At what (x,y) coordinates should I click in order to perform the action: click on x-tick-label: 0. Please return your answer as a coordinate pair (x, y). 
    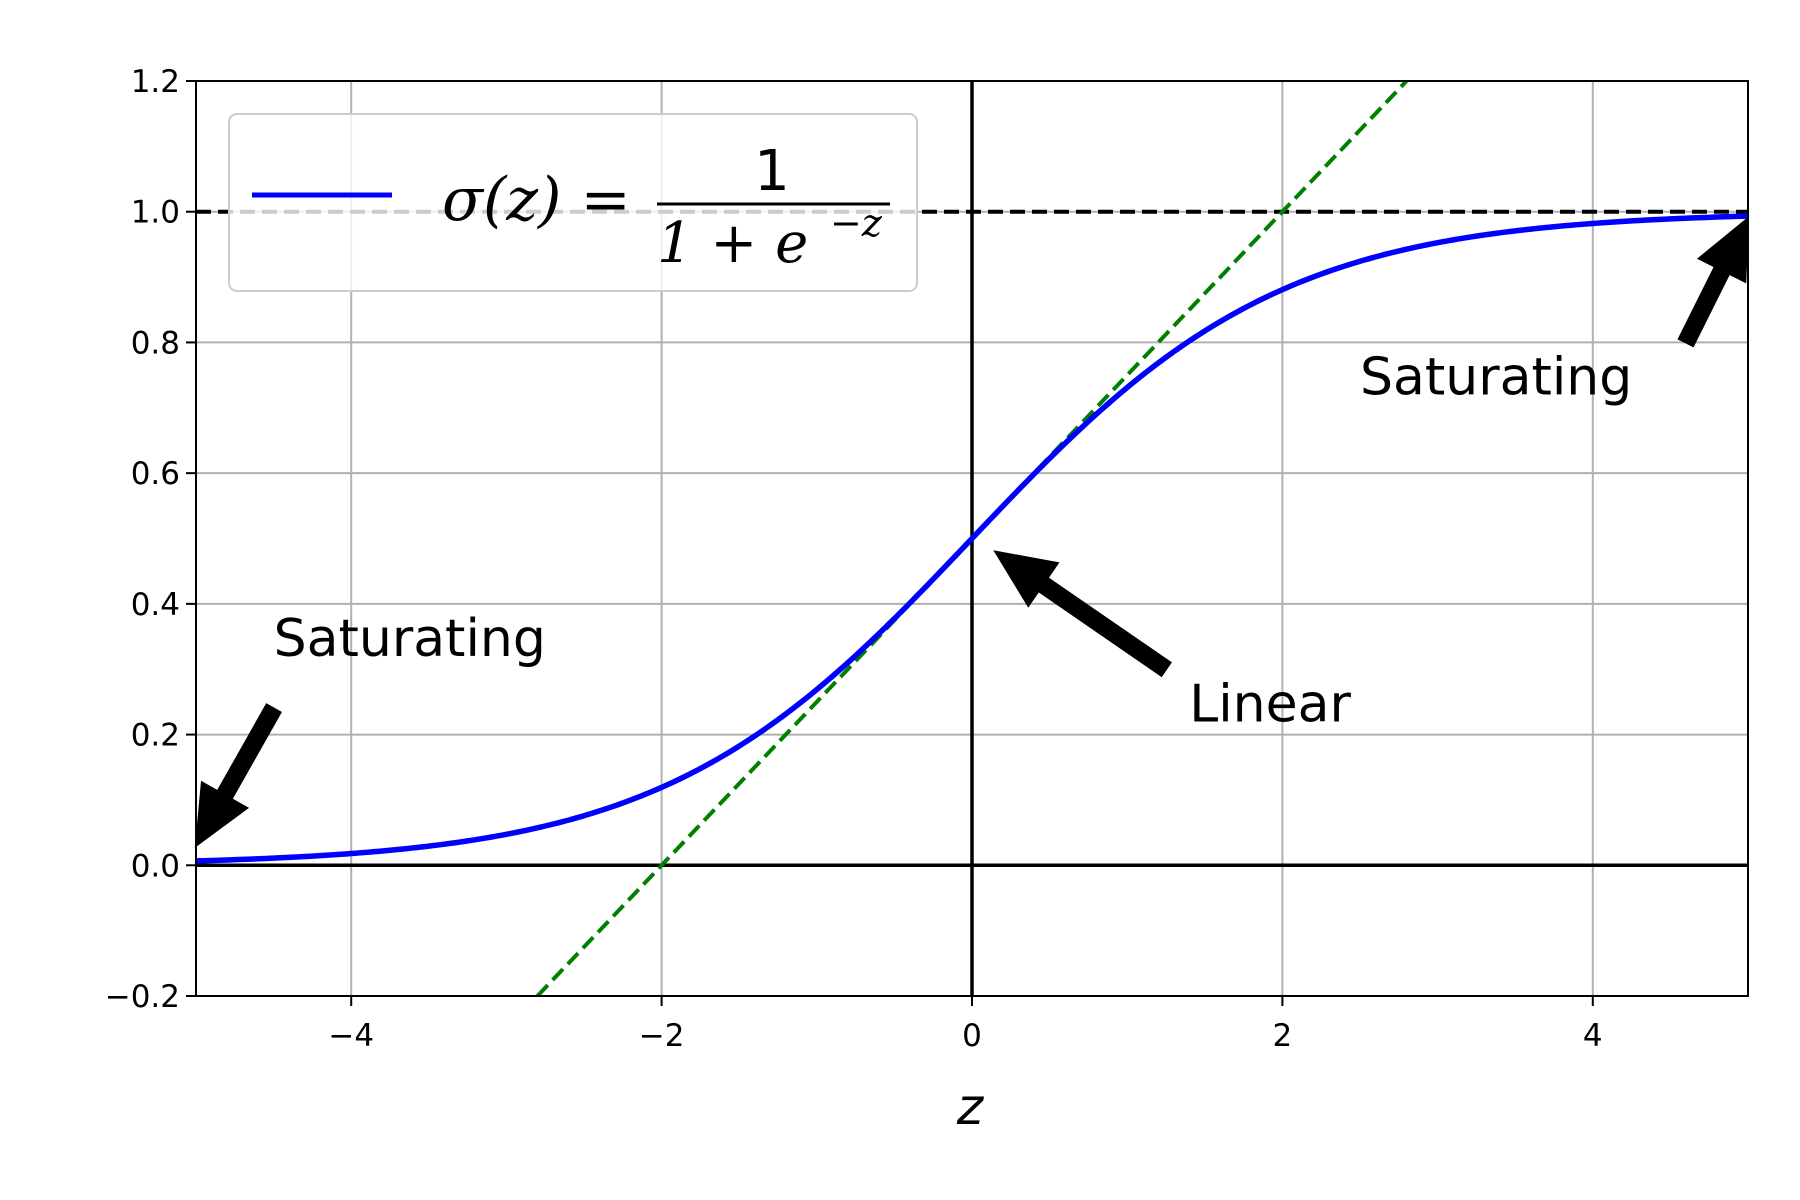
    Looking at the image, I should click on (972, 1036).